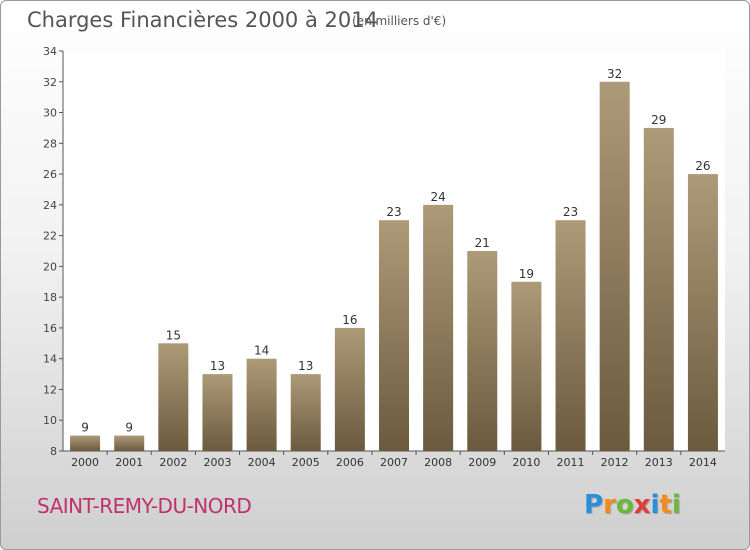  Describe the element at coordinates (658, 120) in the screenshot. I see `data-label: 29` at that location.